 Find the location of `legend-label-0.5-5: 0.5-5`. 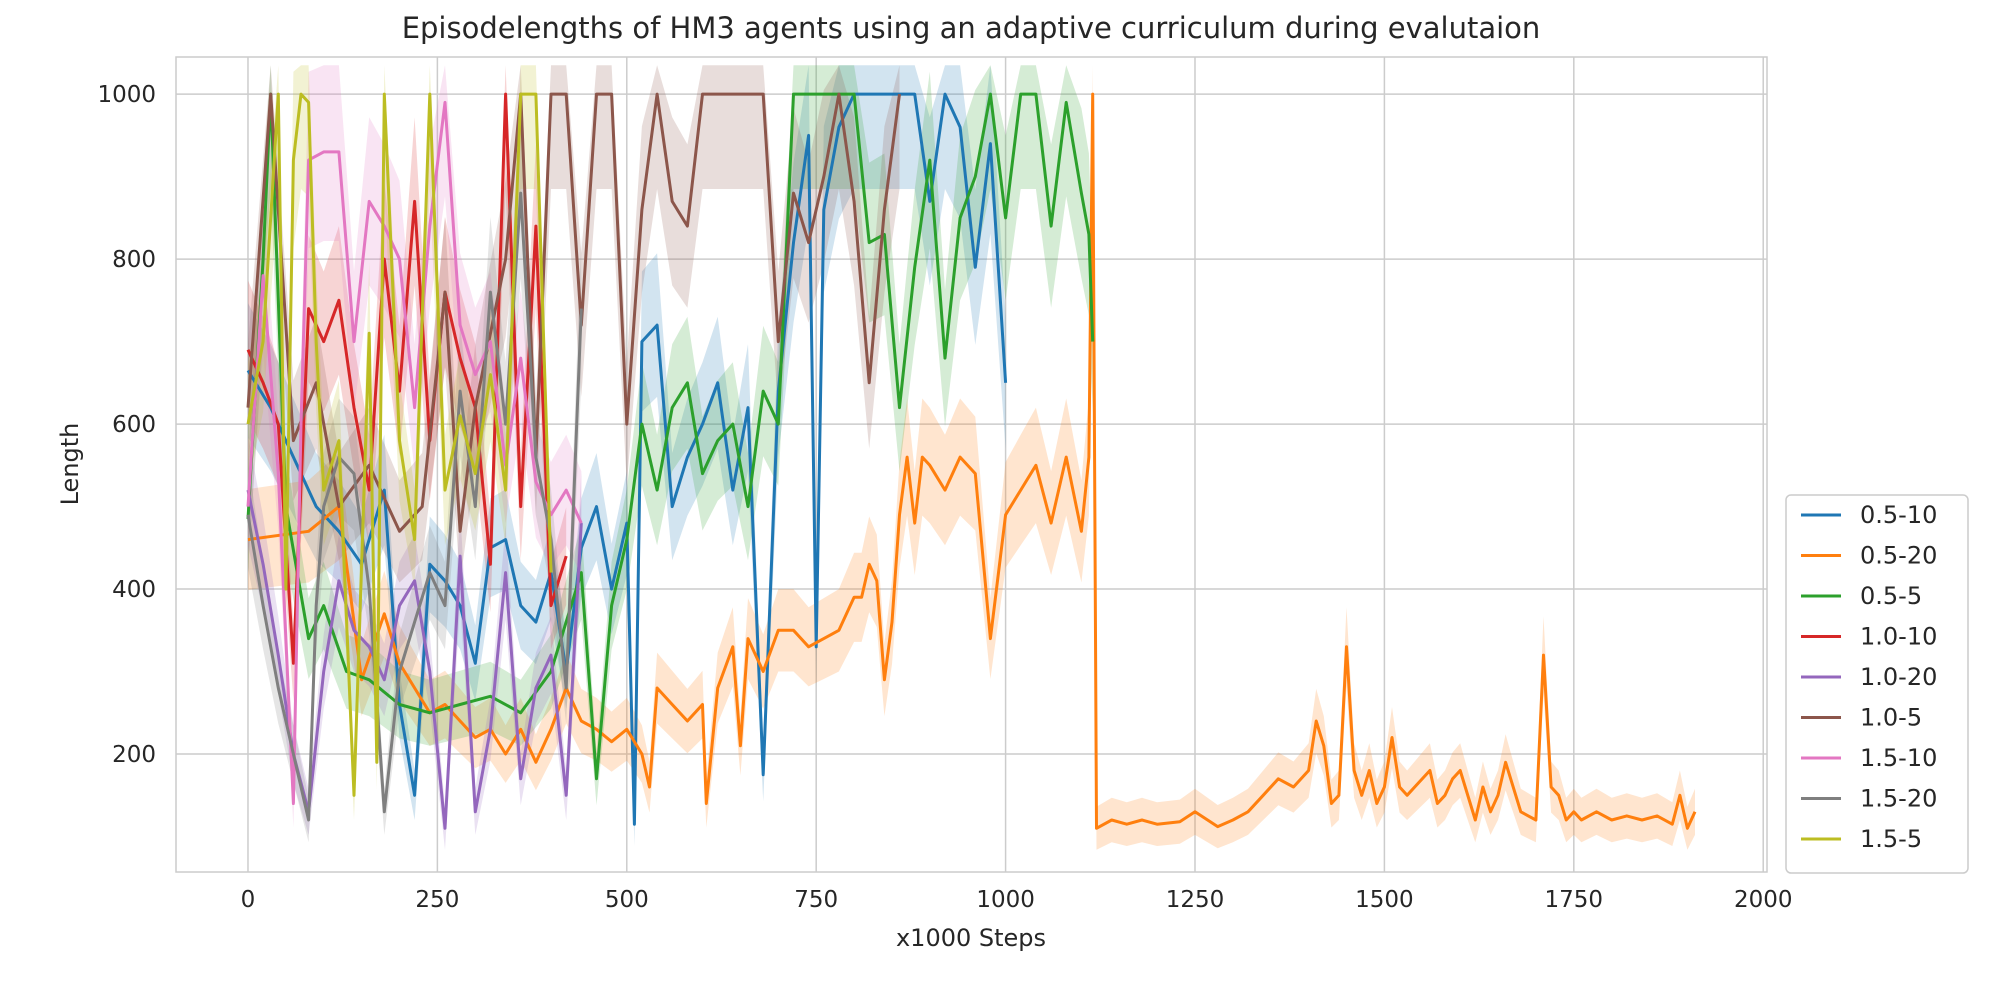

legend-label-0.5-5: 0.5-5 is located at coordinates (1891, 596).